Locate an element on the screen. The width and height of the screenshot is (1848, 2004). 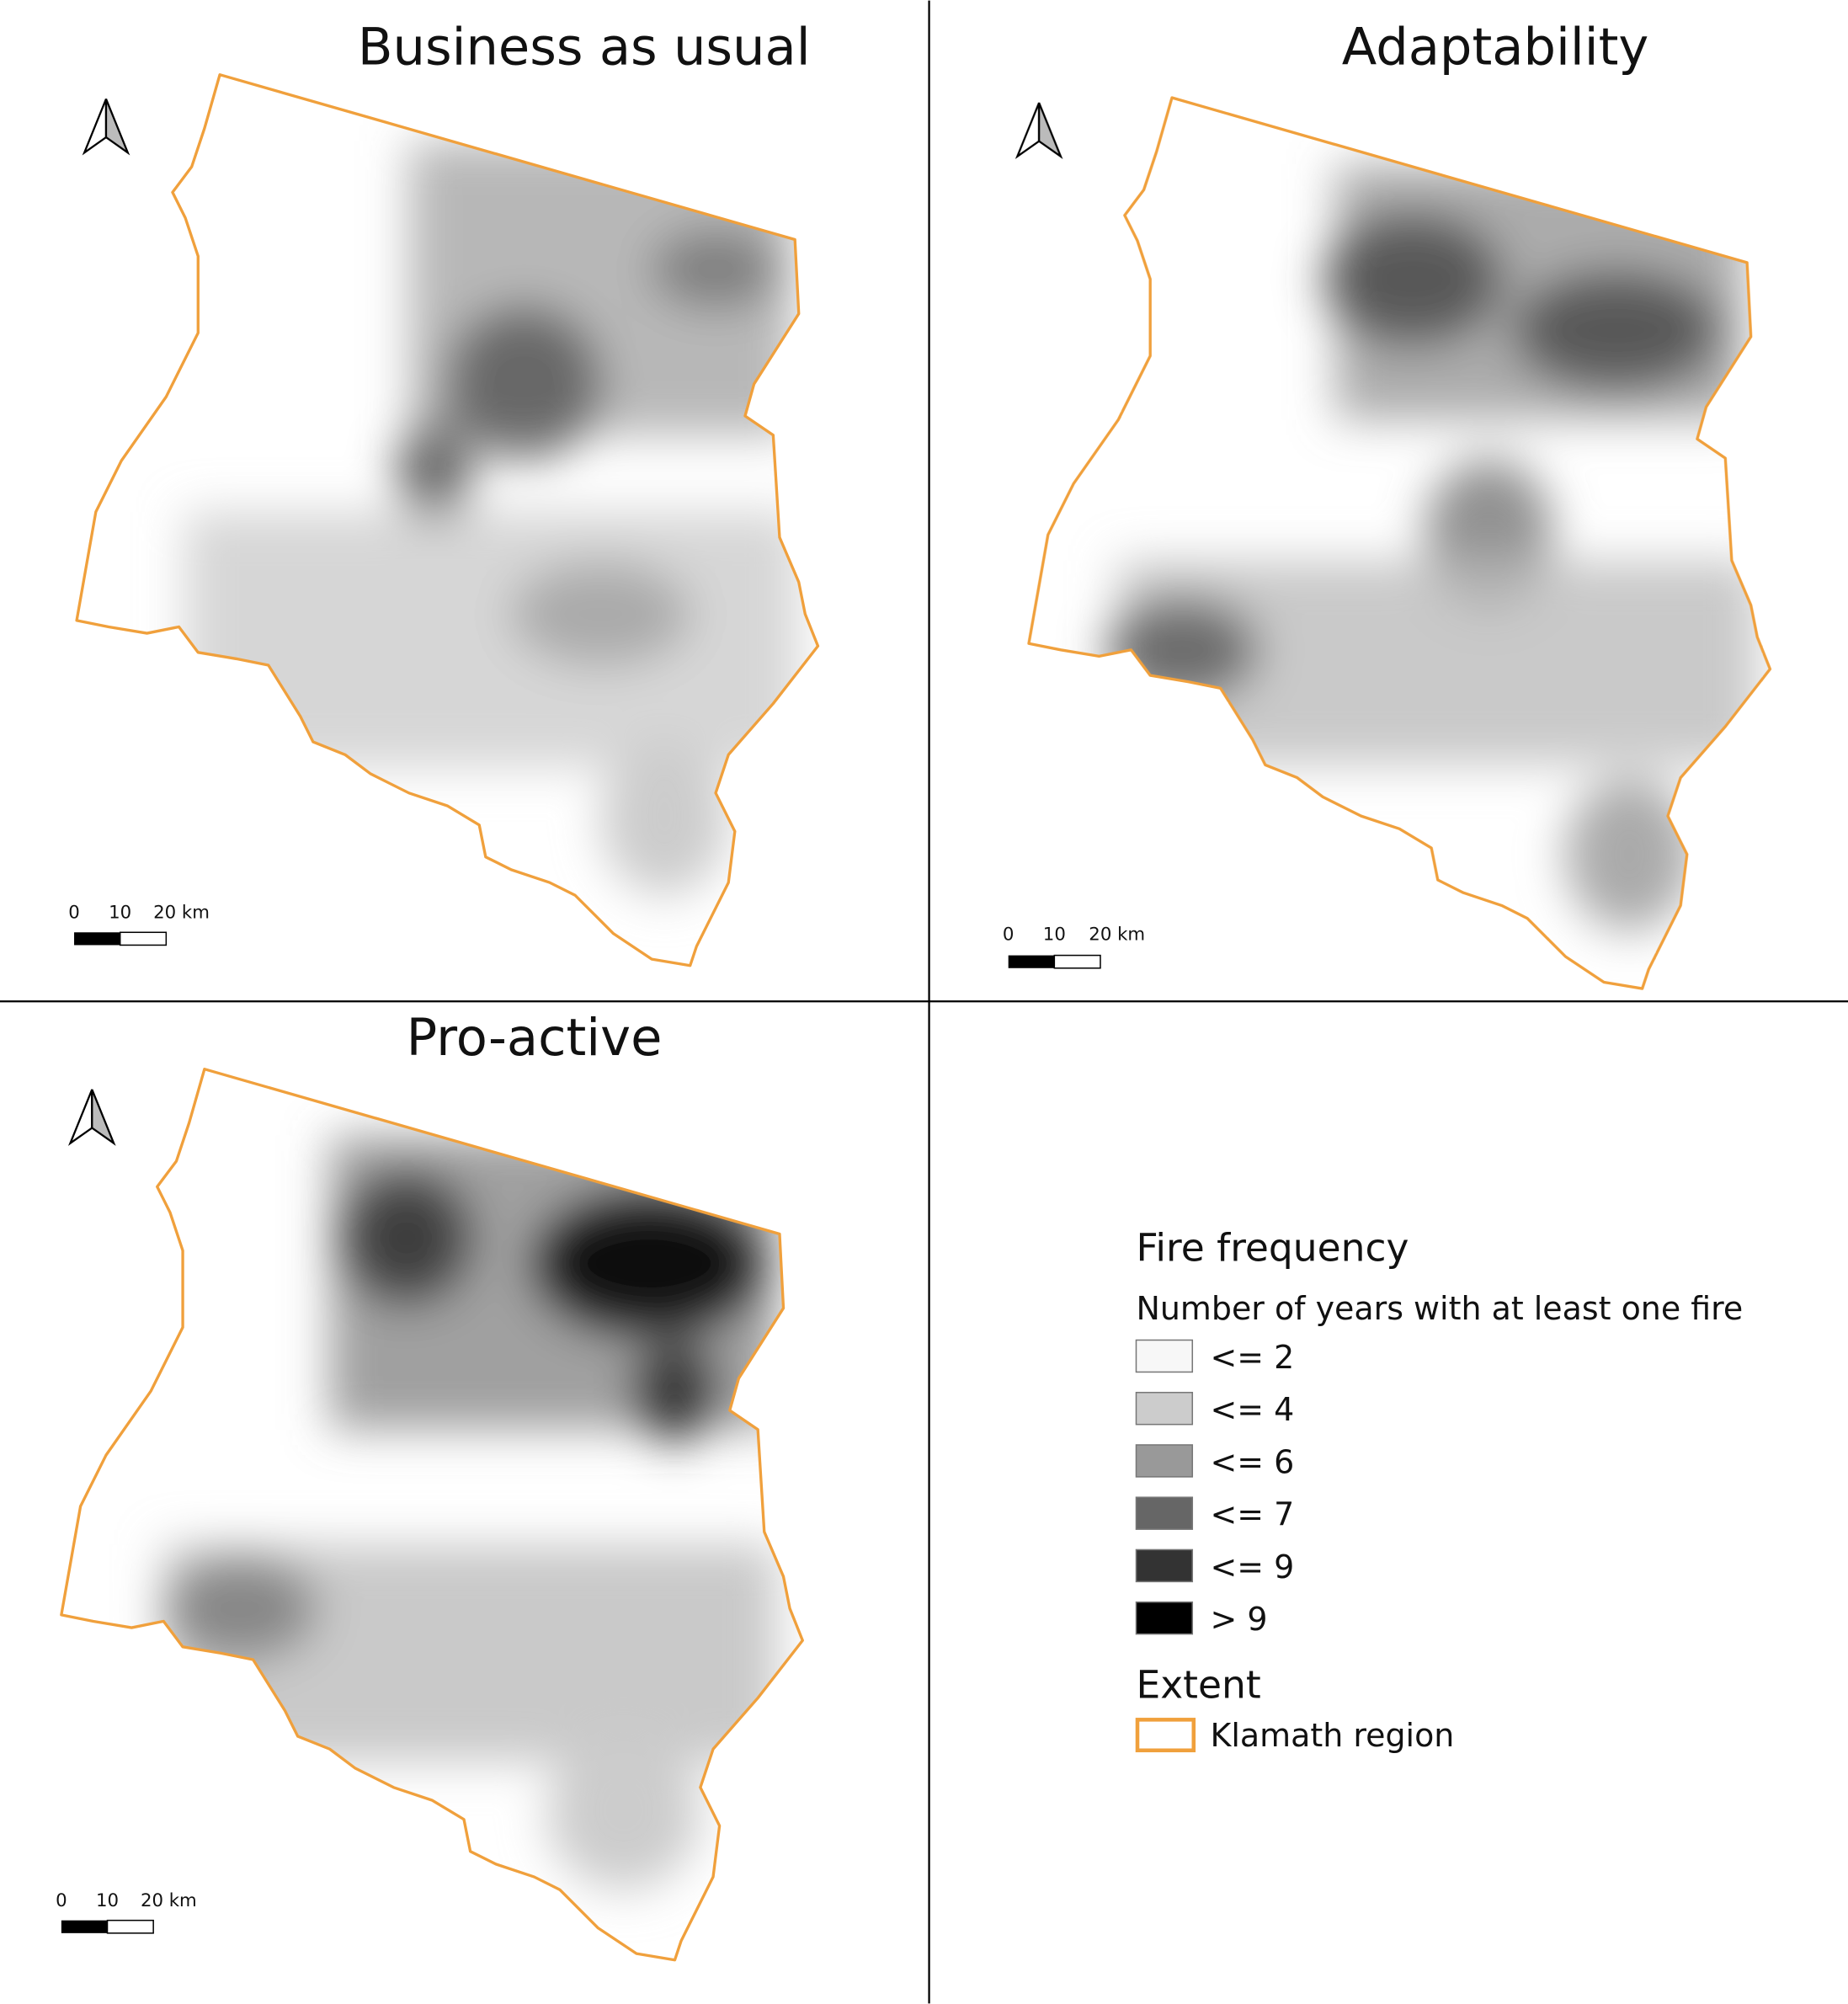
panel-title: Business as usual is located at coordinates (585, 48).